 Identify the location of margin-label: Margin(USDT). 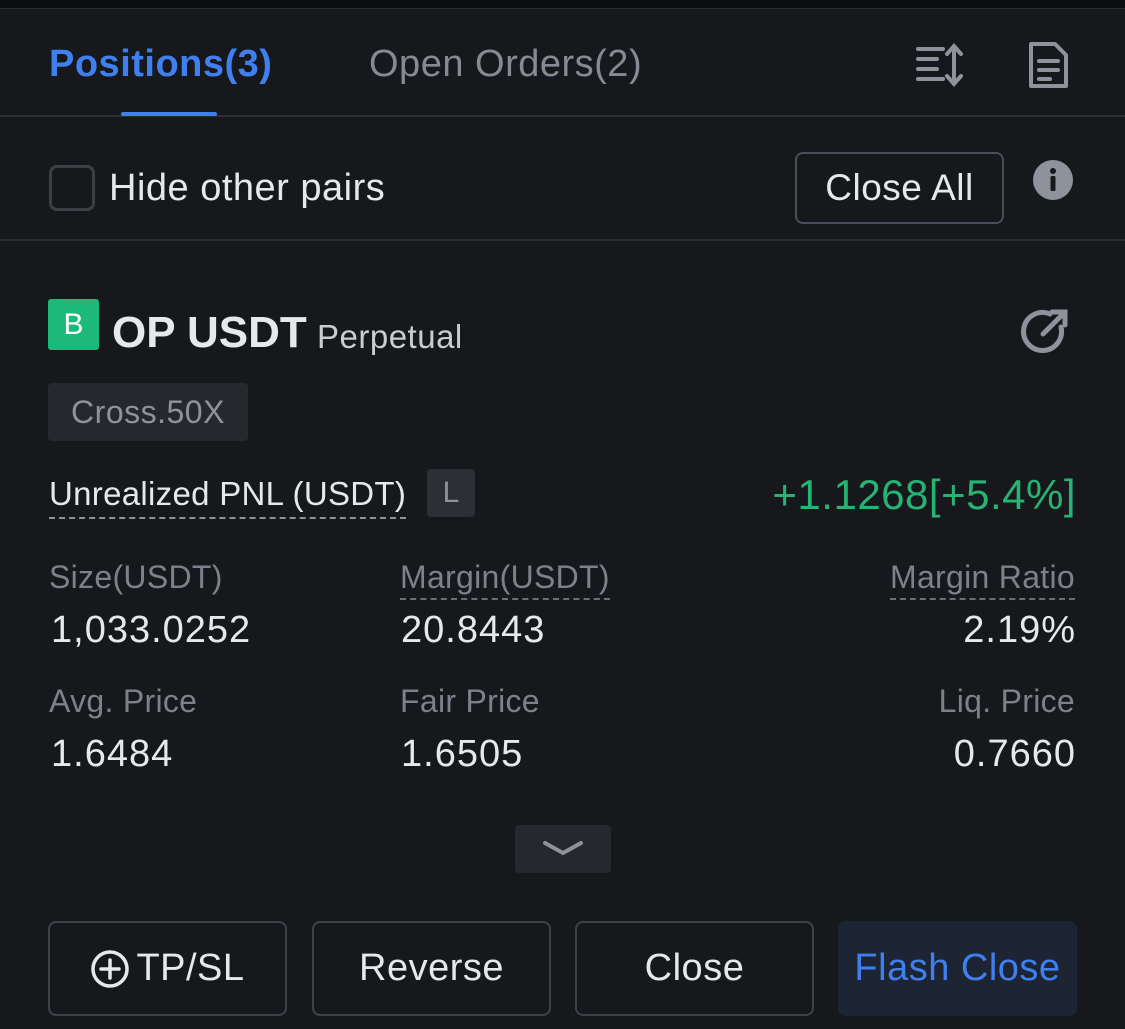
(505, 579).